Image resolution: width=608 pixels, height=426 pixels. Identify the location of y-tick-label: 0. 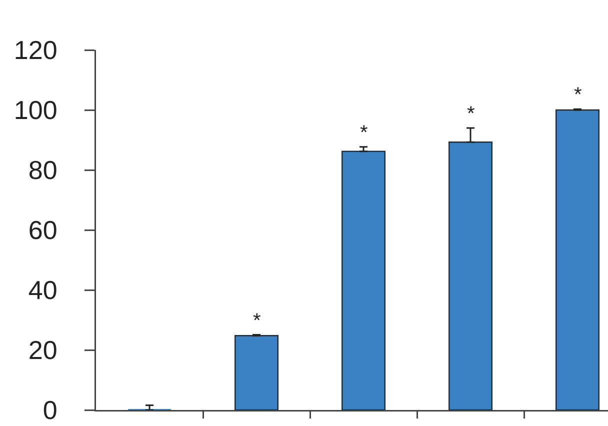
(50, 410).